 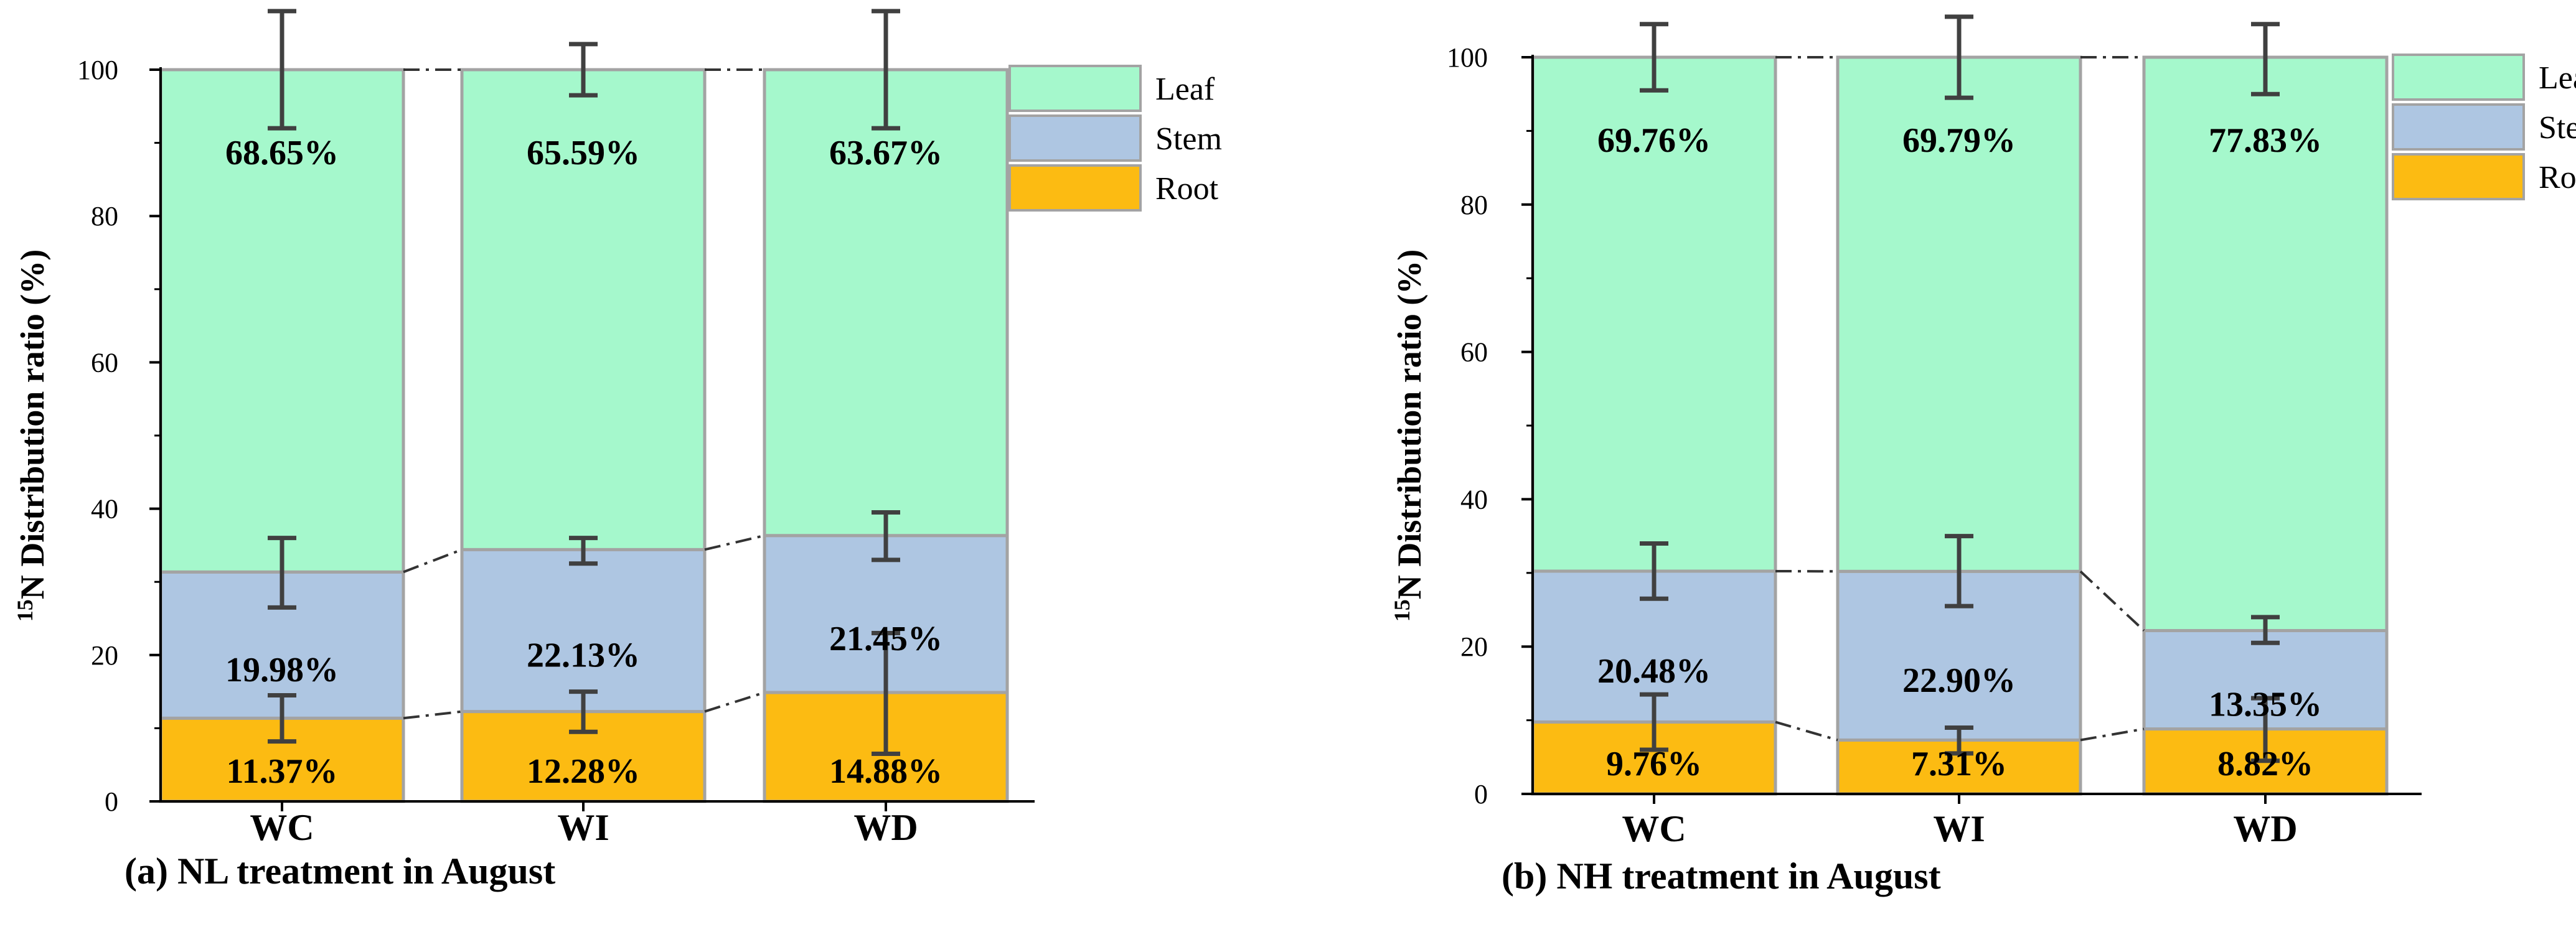 What do you see at coordinates (282, 670) in the screenshot?
I see `label-stem-wc: 19.98%` at bounding box center [282, 670].